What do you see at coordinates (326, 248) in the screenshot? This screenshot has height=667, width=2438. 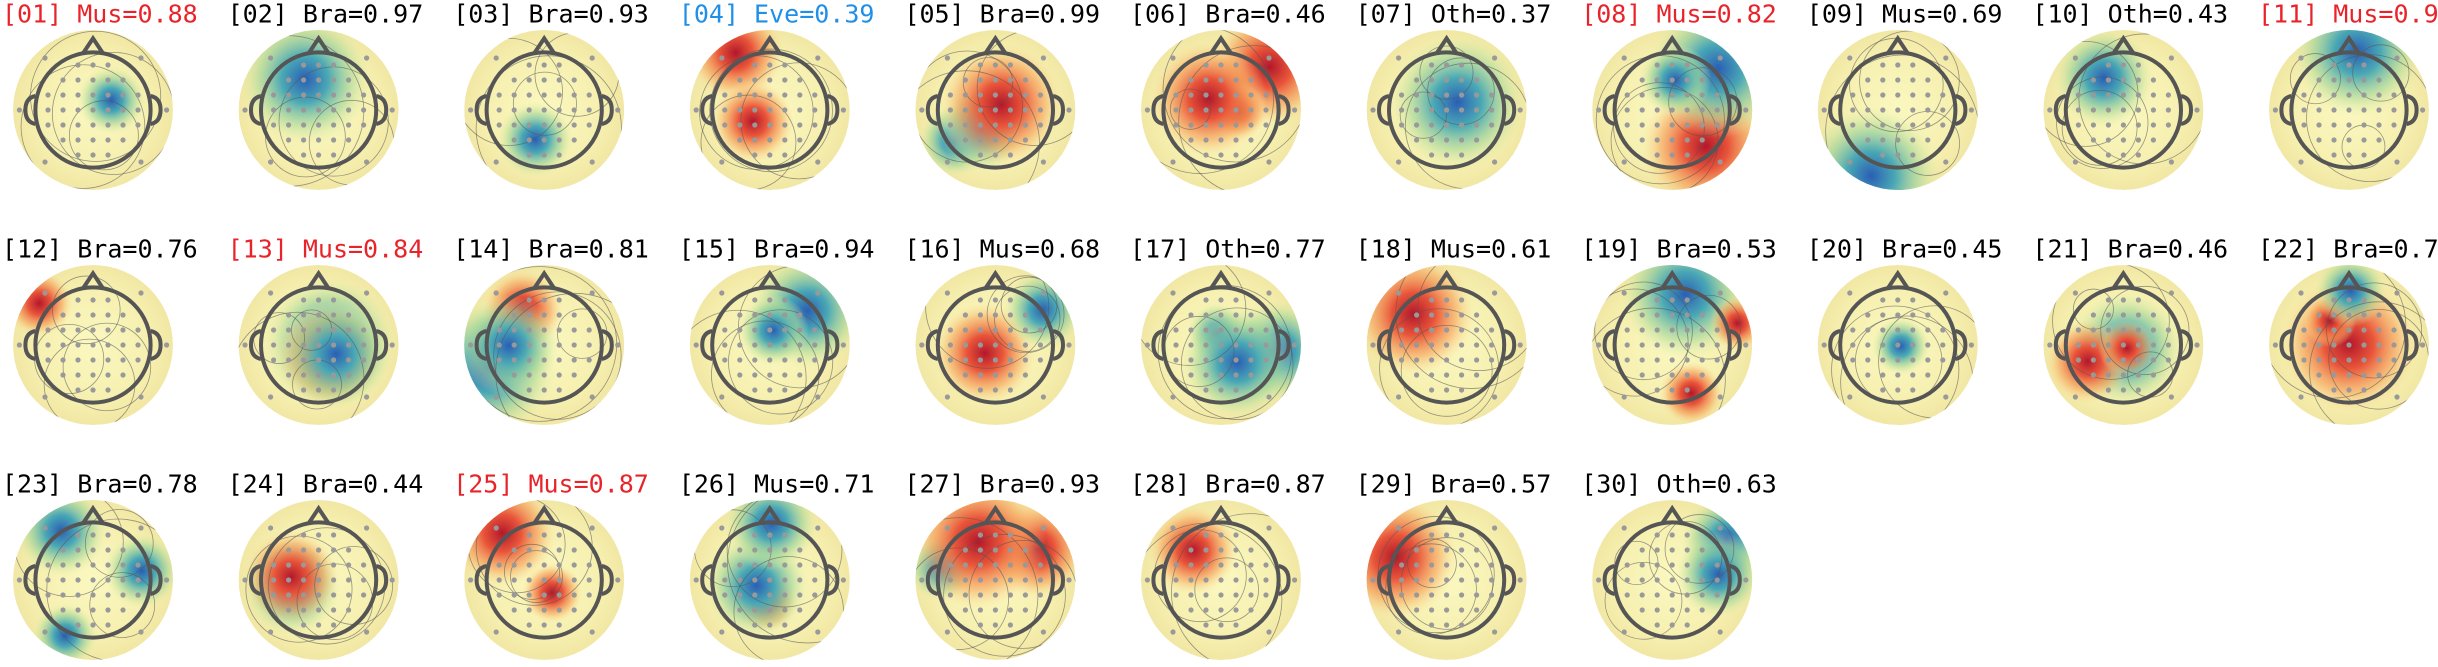 I see `component-title: [13] Mus=0.84` at bounding box center [326, 248].